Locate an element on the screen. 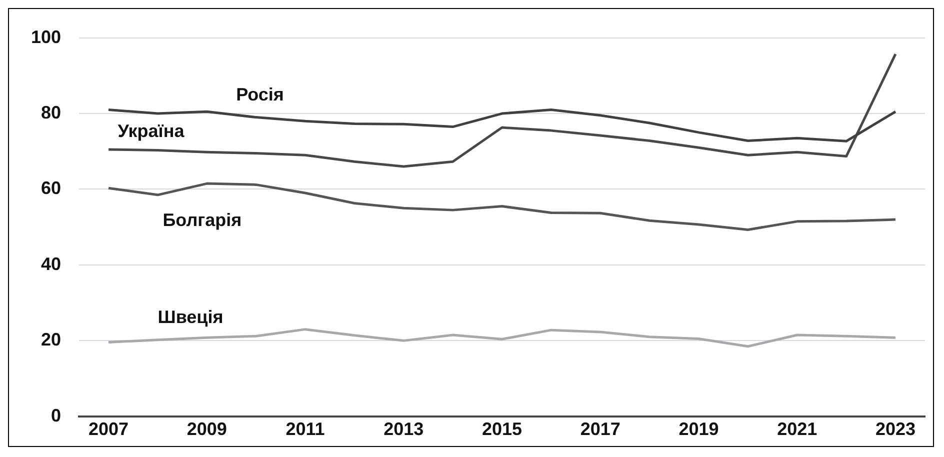 This screenshot has height=457, width=944. x-tick-label: 2015 is located at coordinates (502, 429).